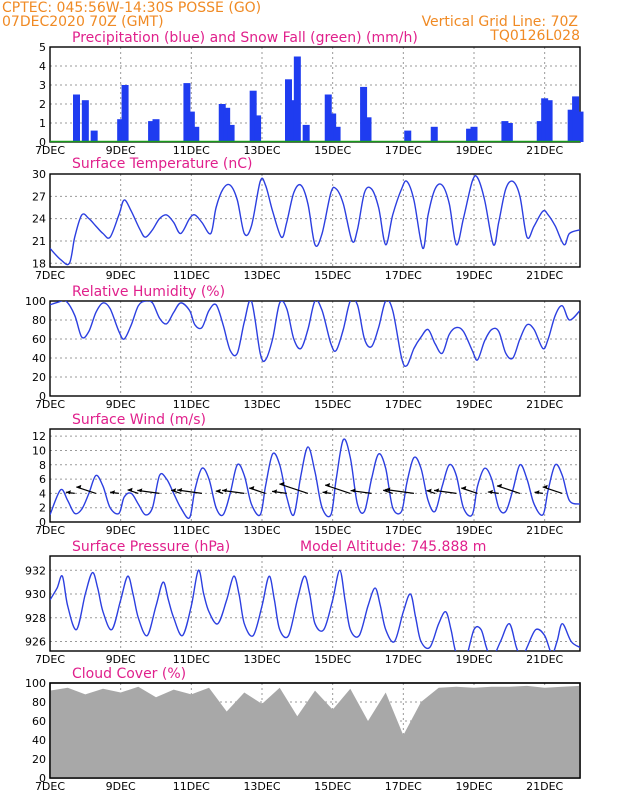  Describe the element at coordinates (121, 659) in the screenshot. I see `pres-xtick: 9DEC` at that location.